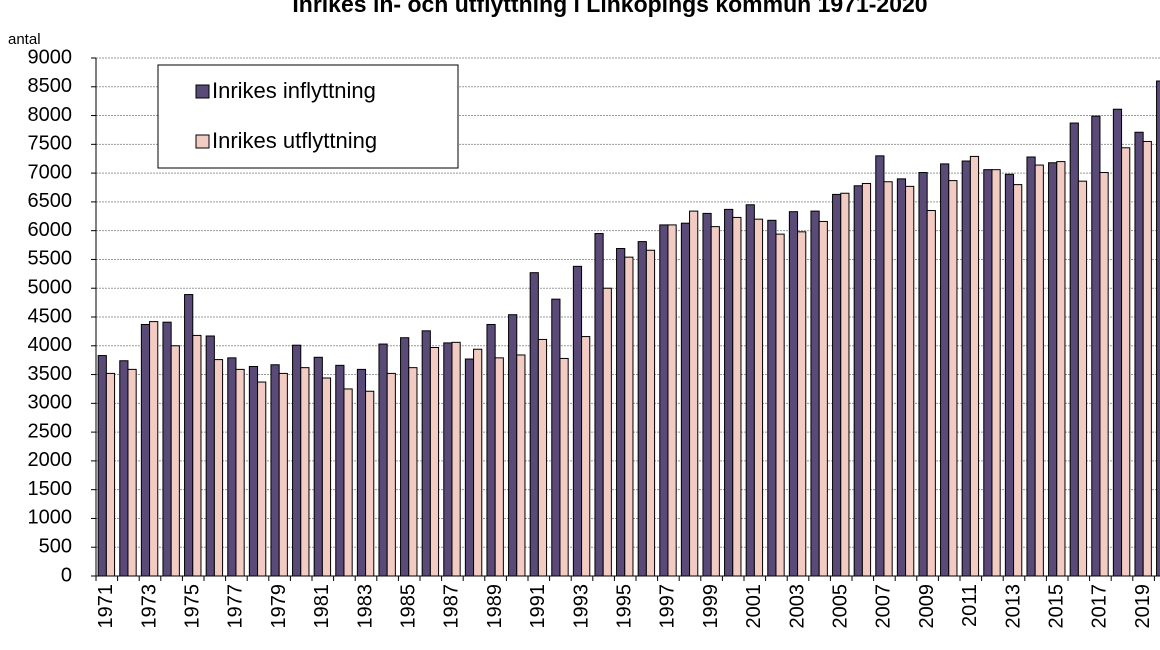  What do you see at coordinates (668, 606) in the screenshot?
I see `x-tick-label: 1997` at bounding box center [668, 606].